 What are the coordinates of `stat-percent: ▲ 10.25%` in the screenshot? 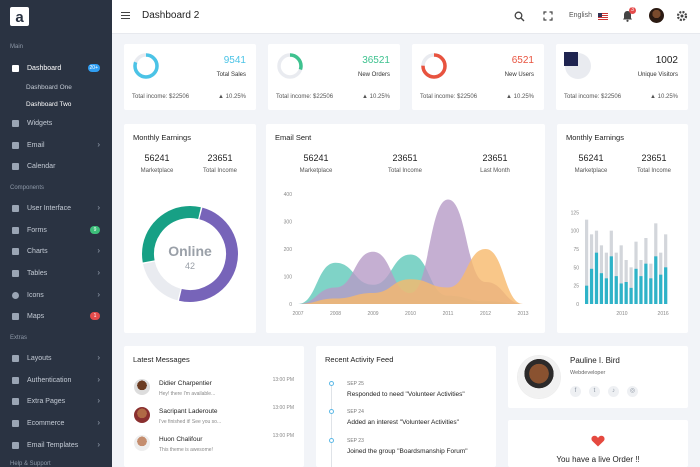 It's located at (664, 97).